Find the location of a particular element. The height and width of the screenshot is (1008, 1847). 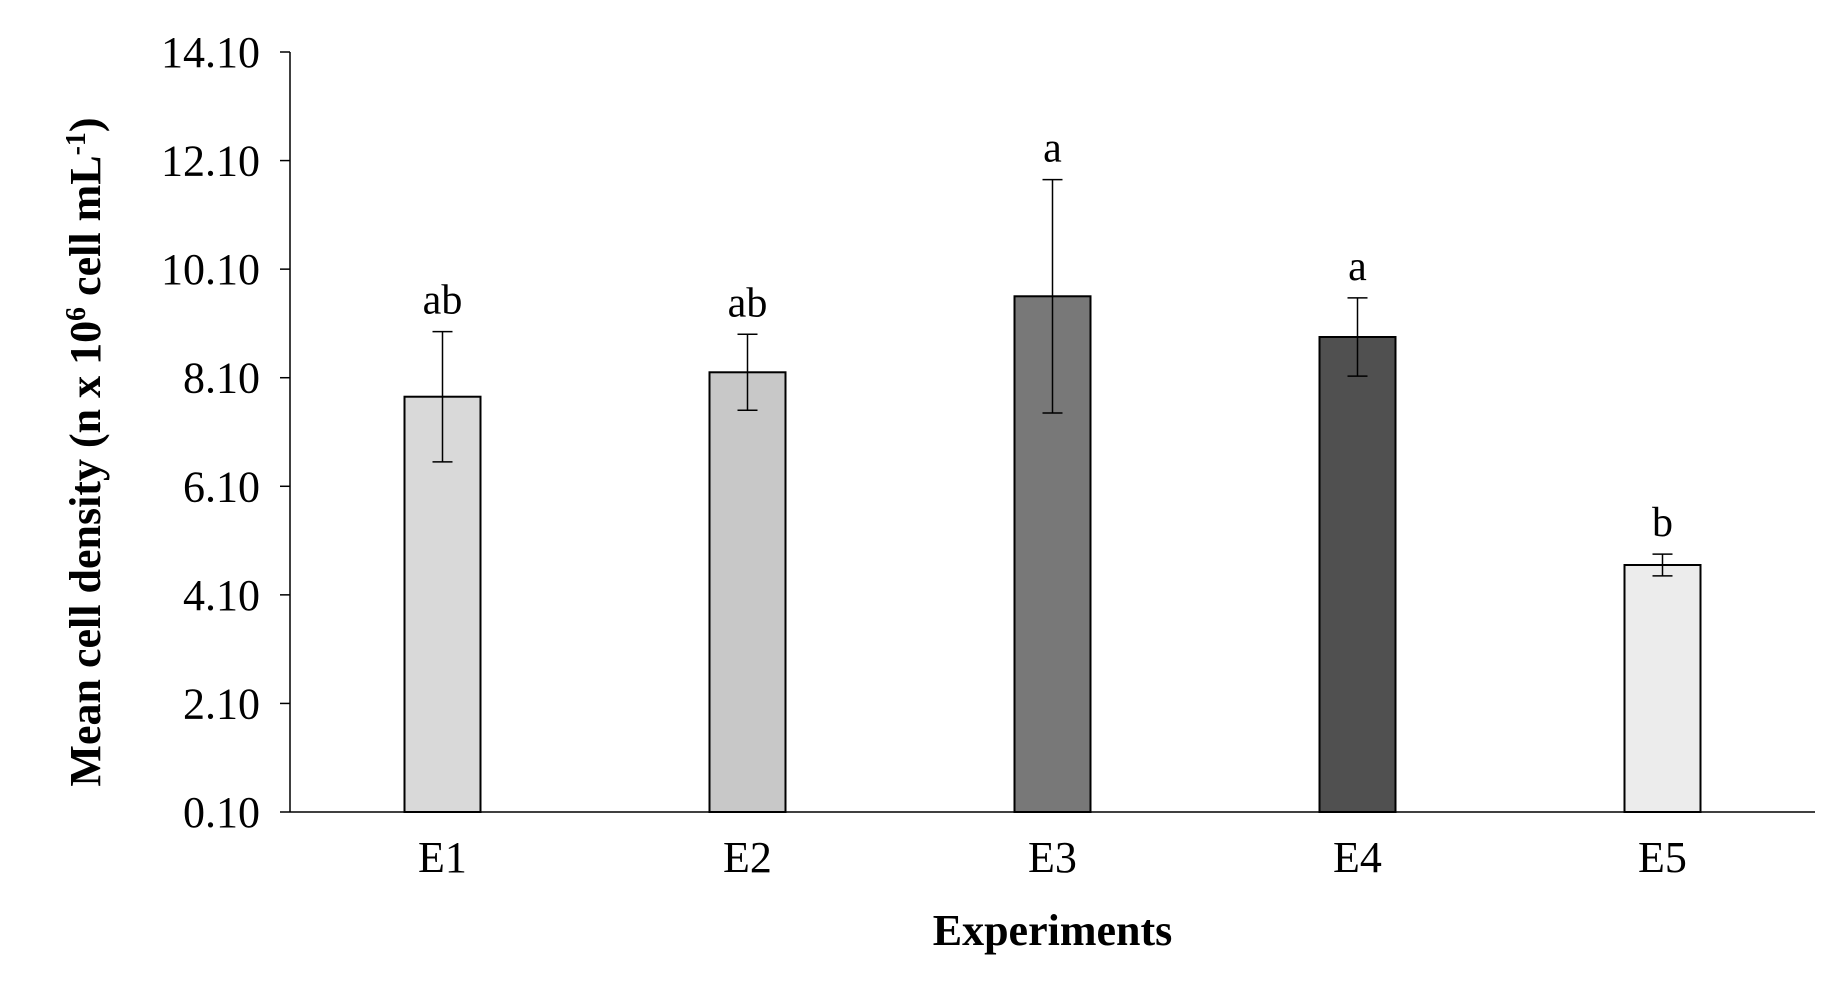

x-tick-label: E4 is located at coordinates (1357, 857).